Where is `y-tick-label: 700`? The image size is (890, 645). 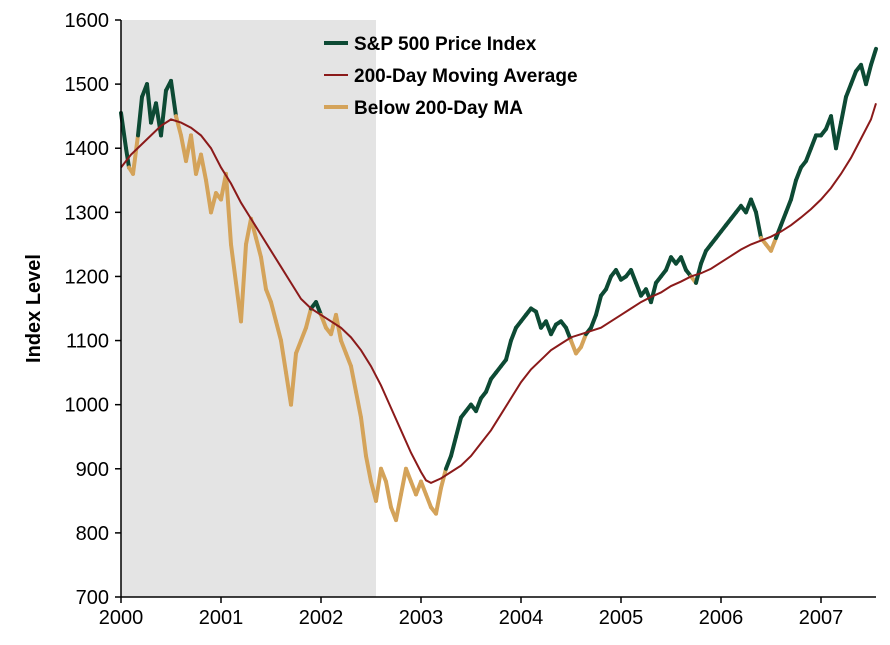 y-tick-label: 700 is located at coordinates (92, 598).